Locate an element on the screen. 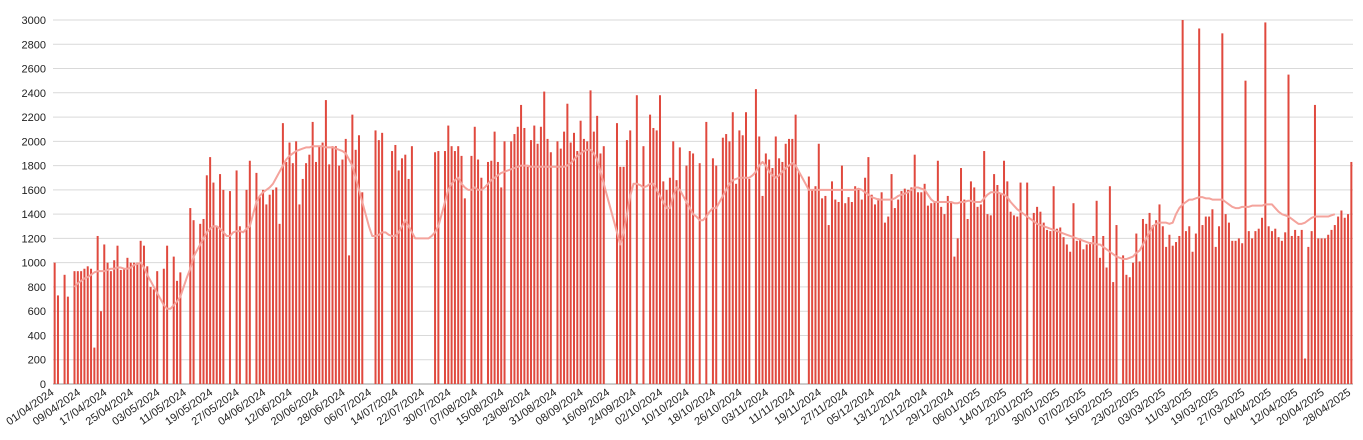 The height and width of the screenshot is (440, 1363). y-tick-label: 600 is located at coordinates (37, 312).